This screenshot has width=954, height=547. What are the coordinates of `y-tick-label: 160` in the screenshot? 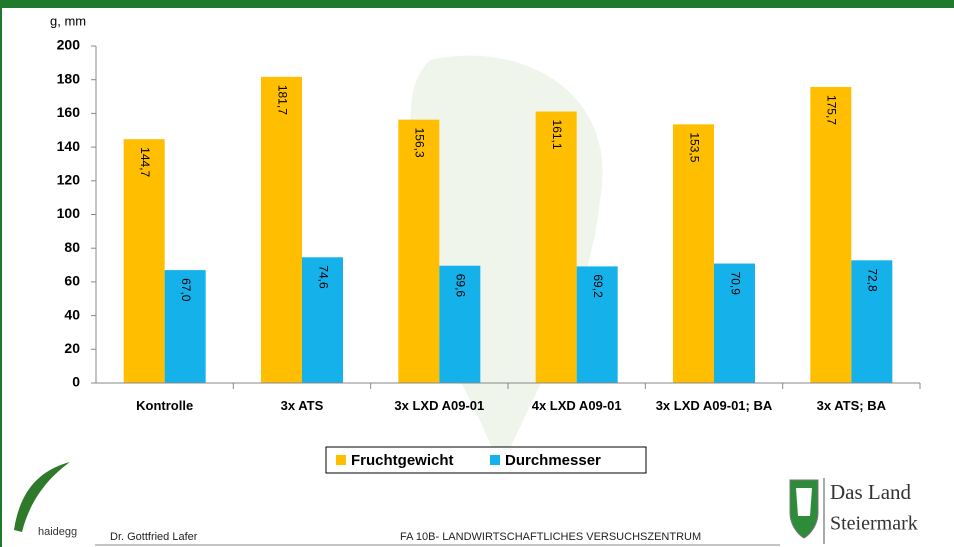 It's located at (69, 112).